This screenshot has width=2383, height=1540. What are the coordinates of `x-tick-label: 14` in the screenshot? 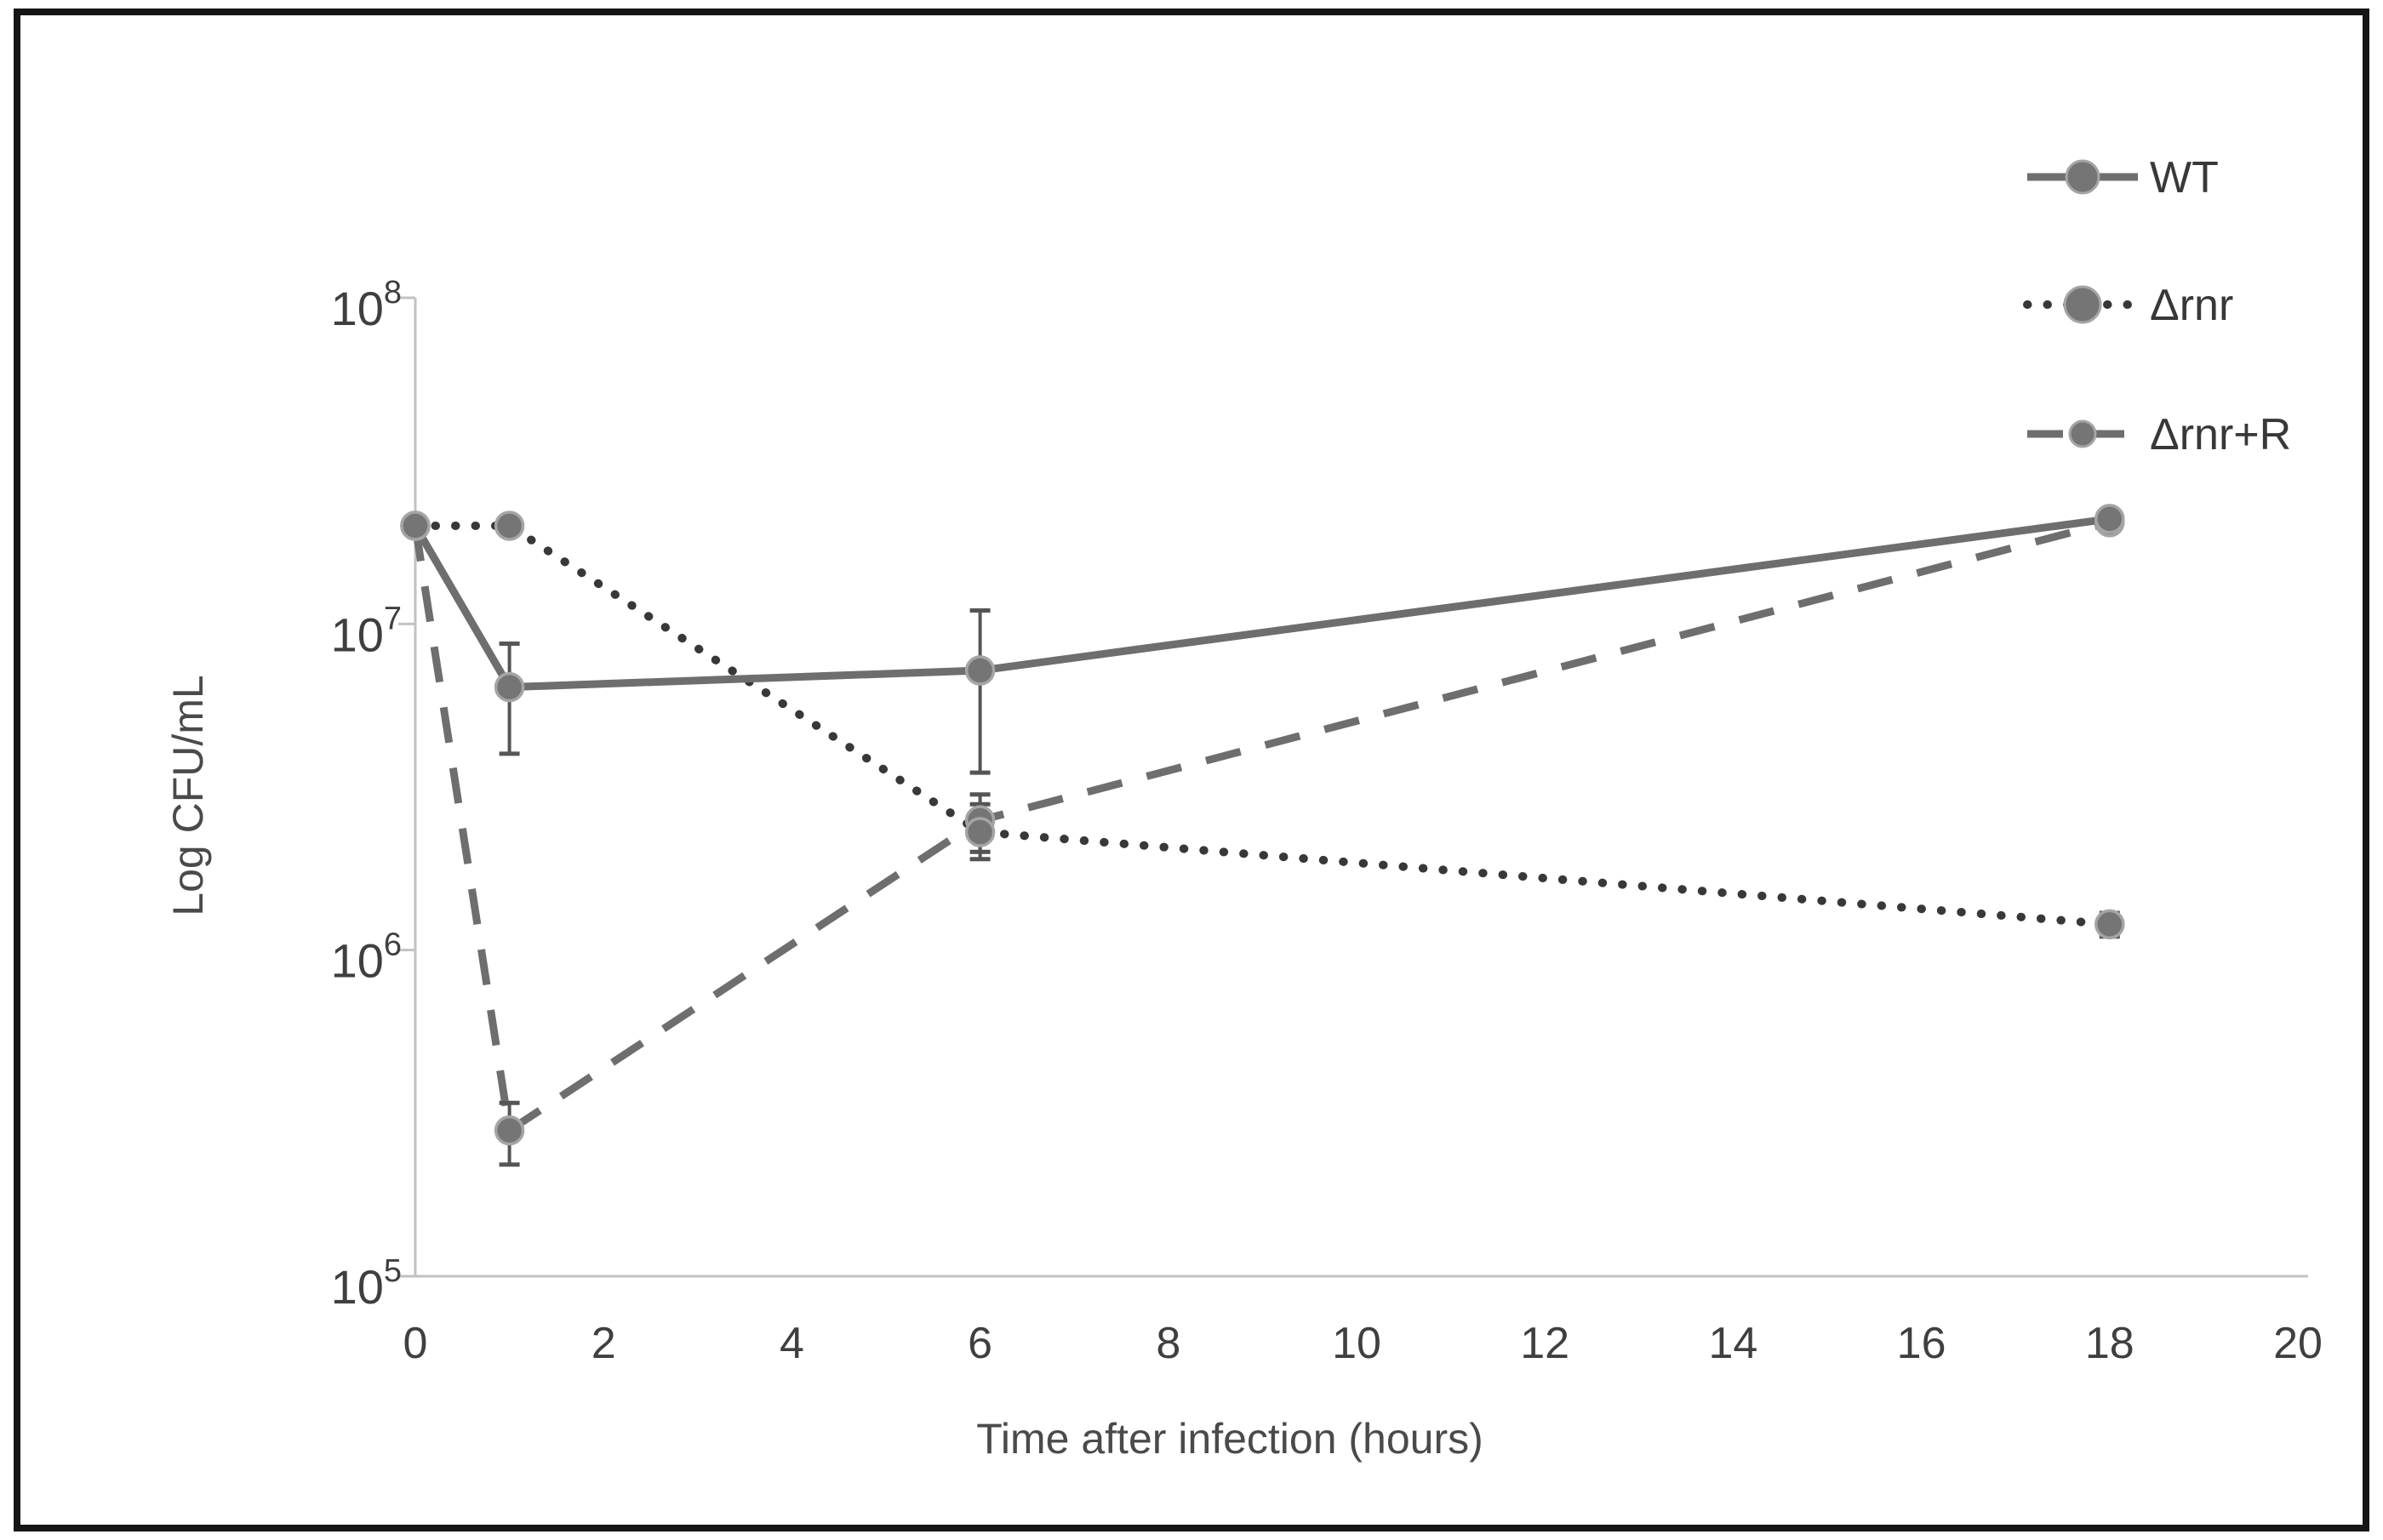 It's located at (1732, 1343).